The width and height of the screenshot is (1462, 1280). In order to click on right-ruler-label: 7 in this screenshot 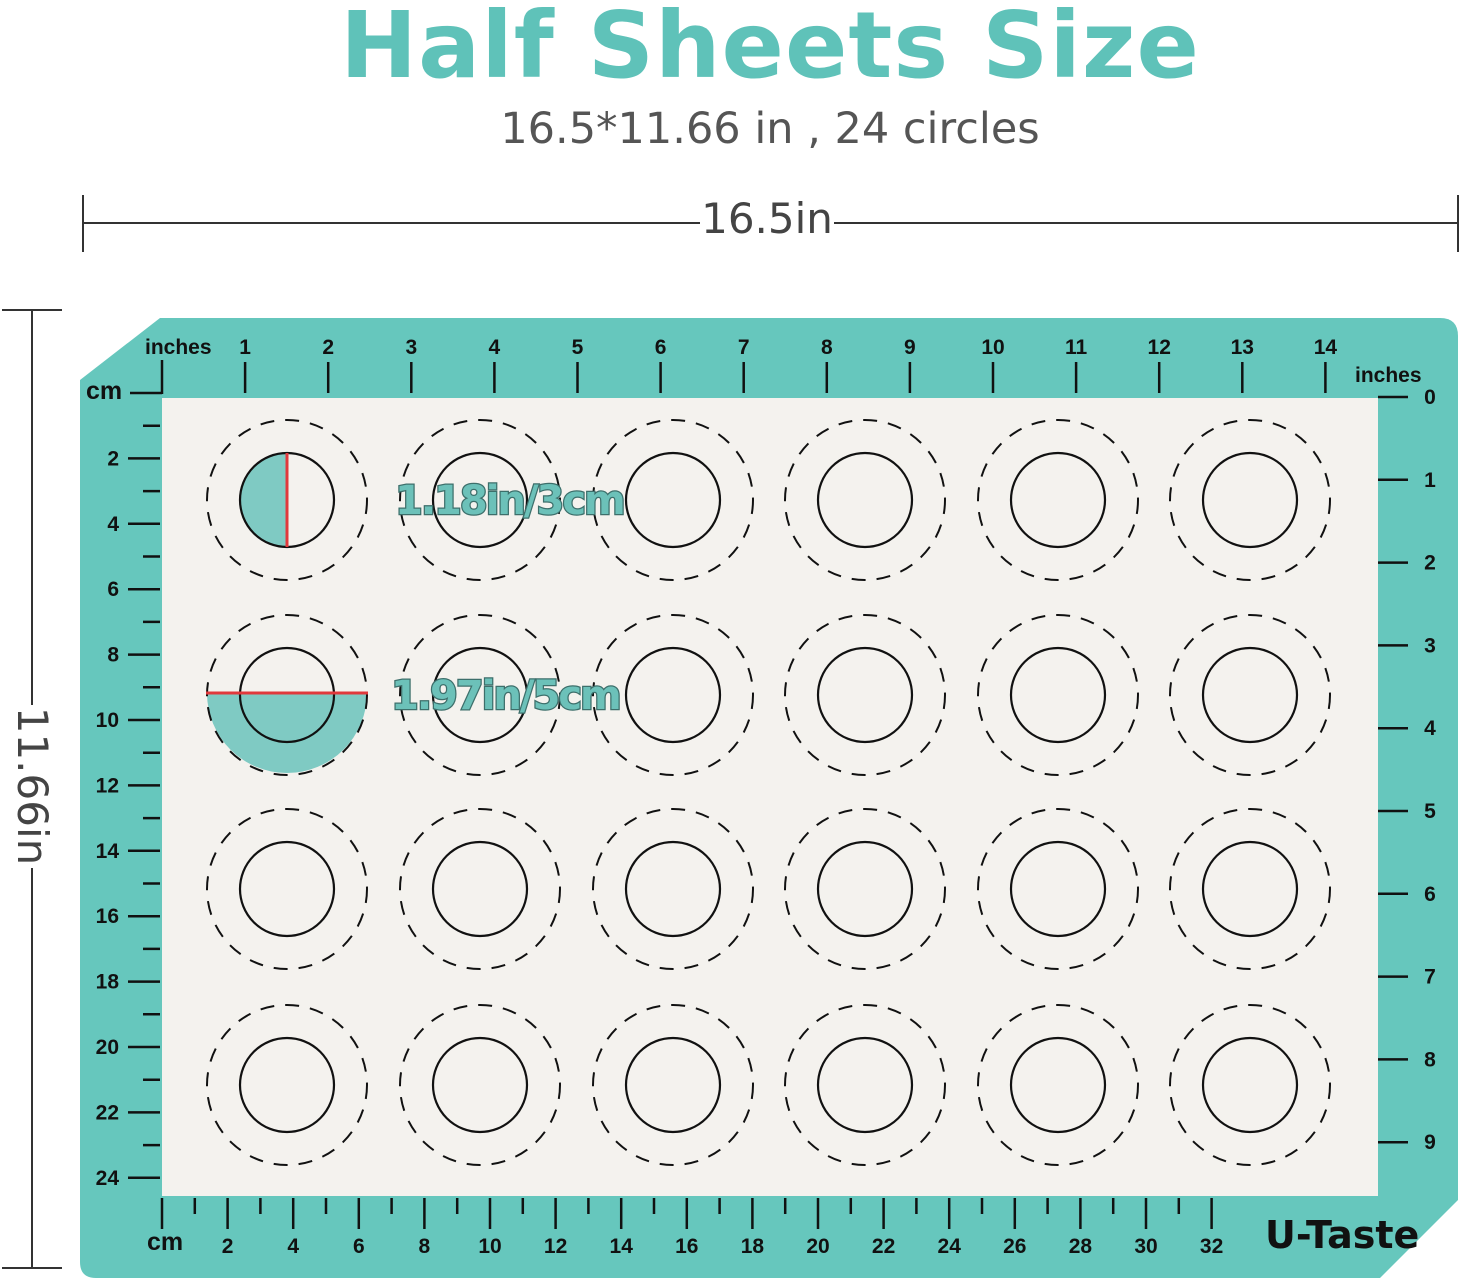, I will do `click(1430, 977)`.